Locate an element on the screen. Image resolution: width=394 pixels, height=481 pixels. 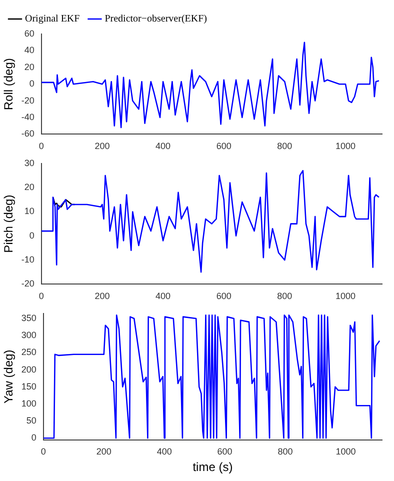
y-tick-label: 10 is located at coordinates (29, 211).